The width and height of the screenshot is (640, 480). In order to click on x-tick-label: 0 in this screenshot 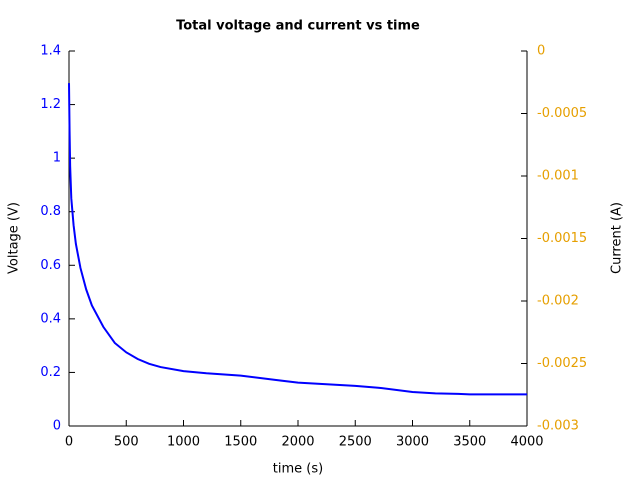, I will do `click(69, 442)`.